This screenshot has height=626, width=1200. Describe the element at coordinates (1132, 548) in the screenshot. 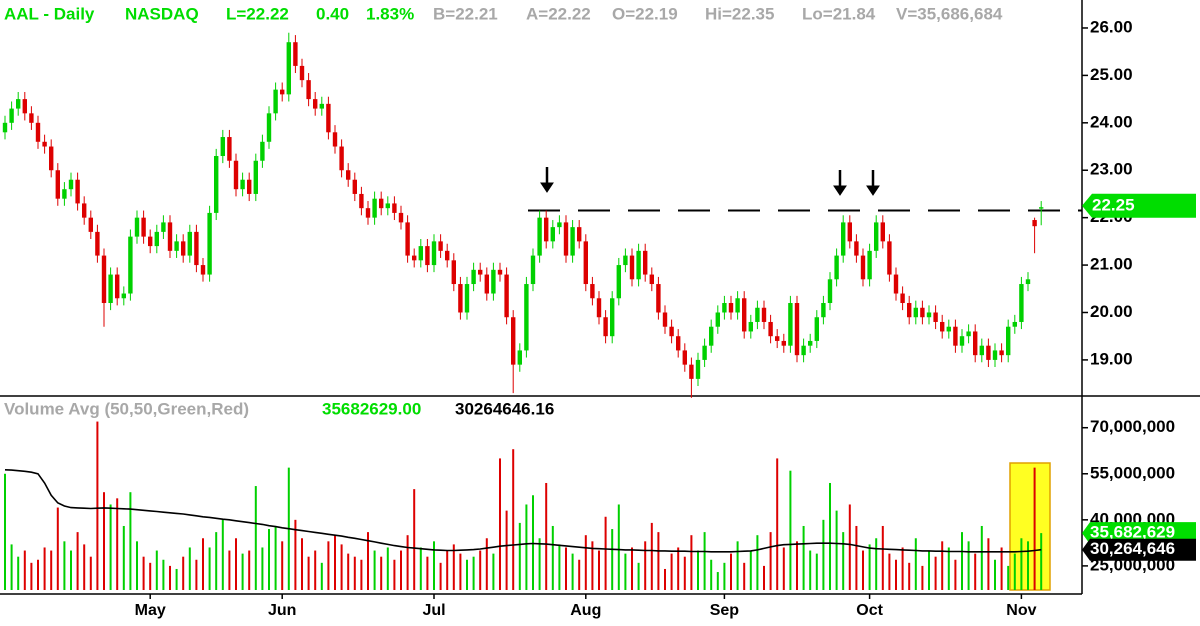

I see `volume-tag-label: 30,264,646` at that location.